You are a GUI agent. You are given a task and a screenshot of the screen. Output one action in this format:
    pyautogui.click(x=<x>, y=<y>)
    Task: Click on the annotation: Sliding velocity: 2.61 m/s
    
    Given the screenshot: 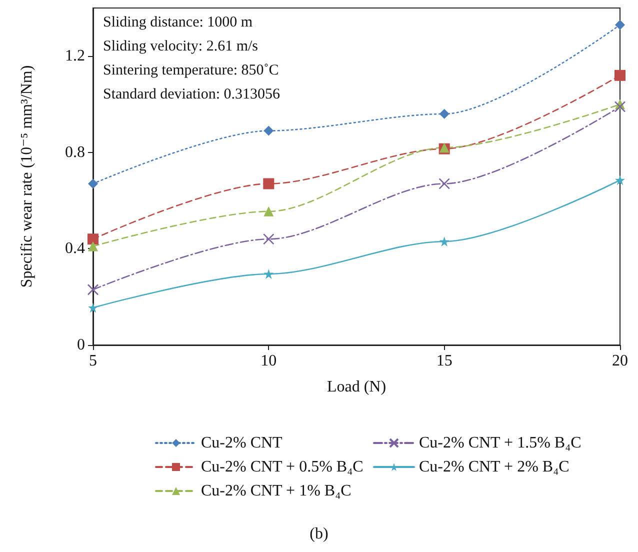 What is the action you would take?
    pyautogui.click(x=180, y=46)
    